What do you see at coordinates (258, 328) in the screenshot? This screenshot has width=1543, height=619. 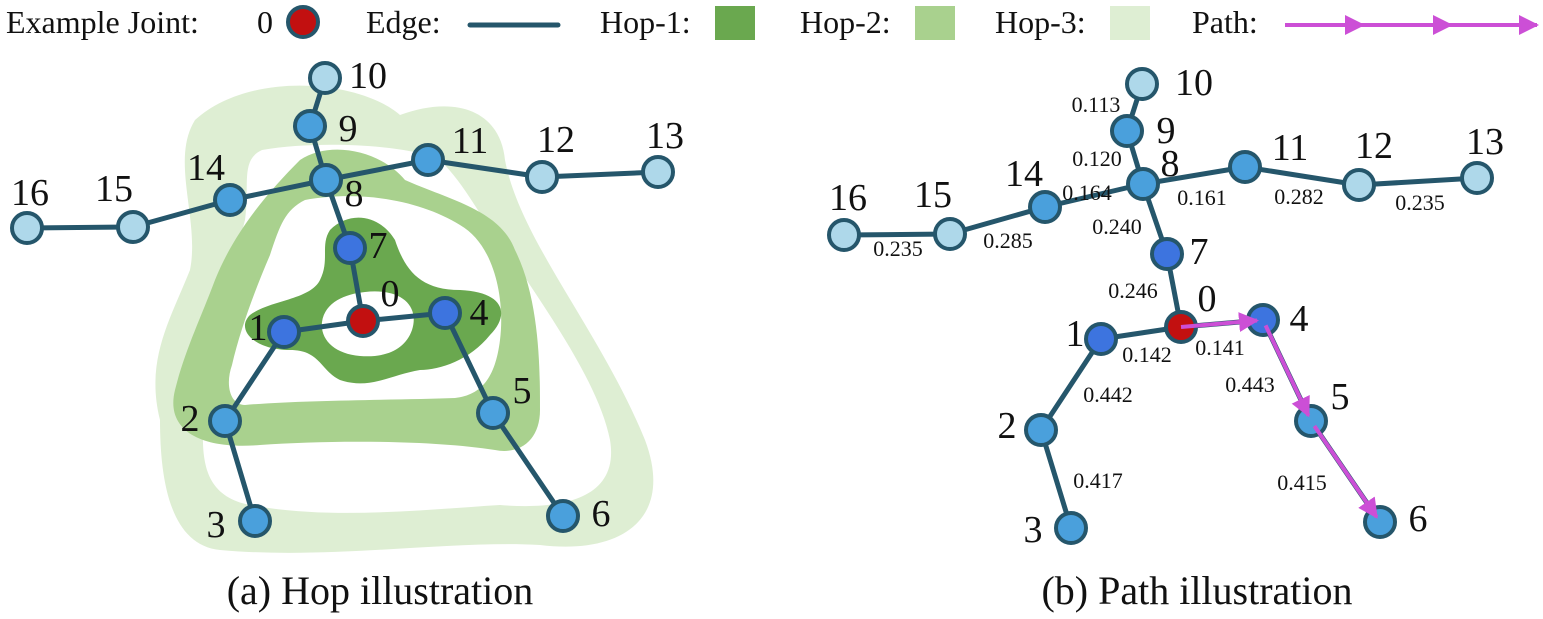 I see `node-label-a-1: 1` at bounding box center [258, 328].